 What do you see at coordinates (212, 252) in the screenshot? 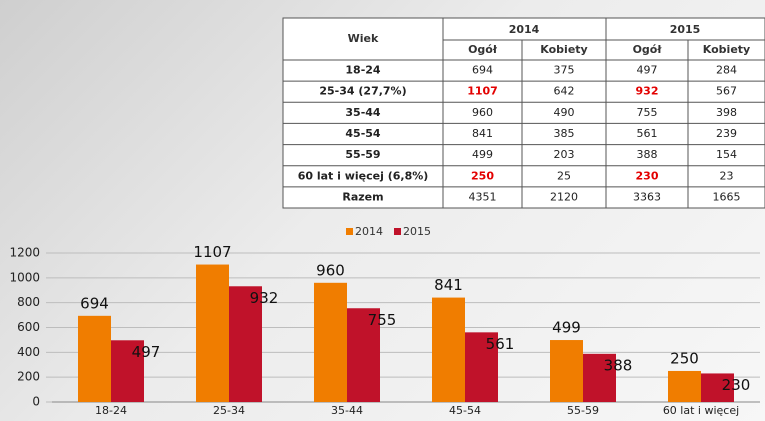
I see `data-label: 1107` at bounding box center [212, 252].